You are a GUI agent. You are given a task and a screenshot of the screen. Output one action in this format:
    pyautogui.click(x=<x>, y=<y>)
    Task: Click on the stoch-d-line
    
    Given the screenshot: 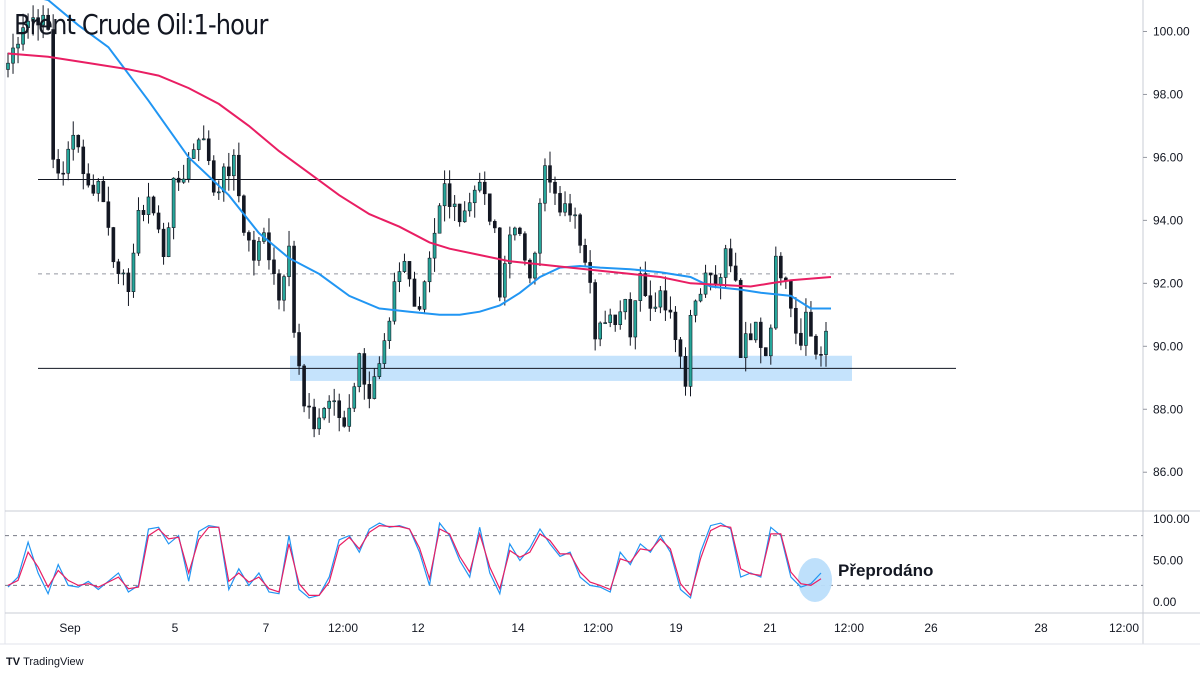 What is the action you would take?
    pyautogui.click(x=414, y=560)
    